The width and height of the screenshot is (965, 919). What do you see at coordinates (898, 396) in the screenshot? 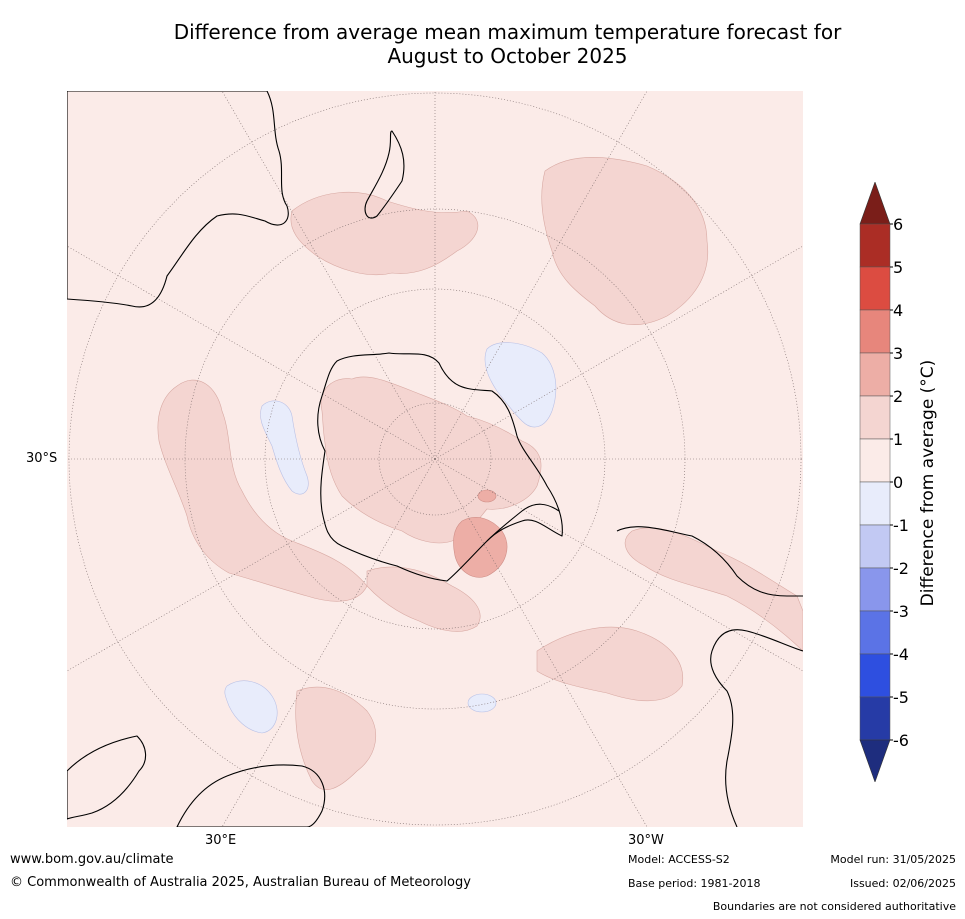
I see `colorbar-tick-label: 2` at bounding box center [898, 396].